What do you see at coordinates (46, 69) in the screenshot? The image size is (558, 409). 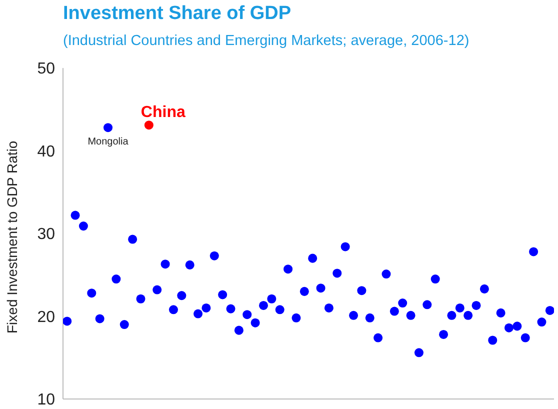 I see `y-tick-label: 50` at bounding box center [46, 69].